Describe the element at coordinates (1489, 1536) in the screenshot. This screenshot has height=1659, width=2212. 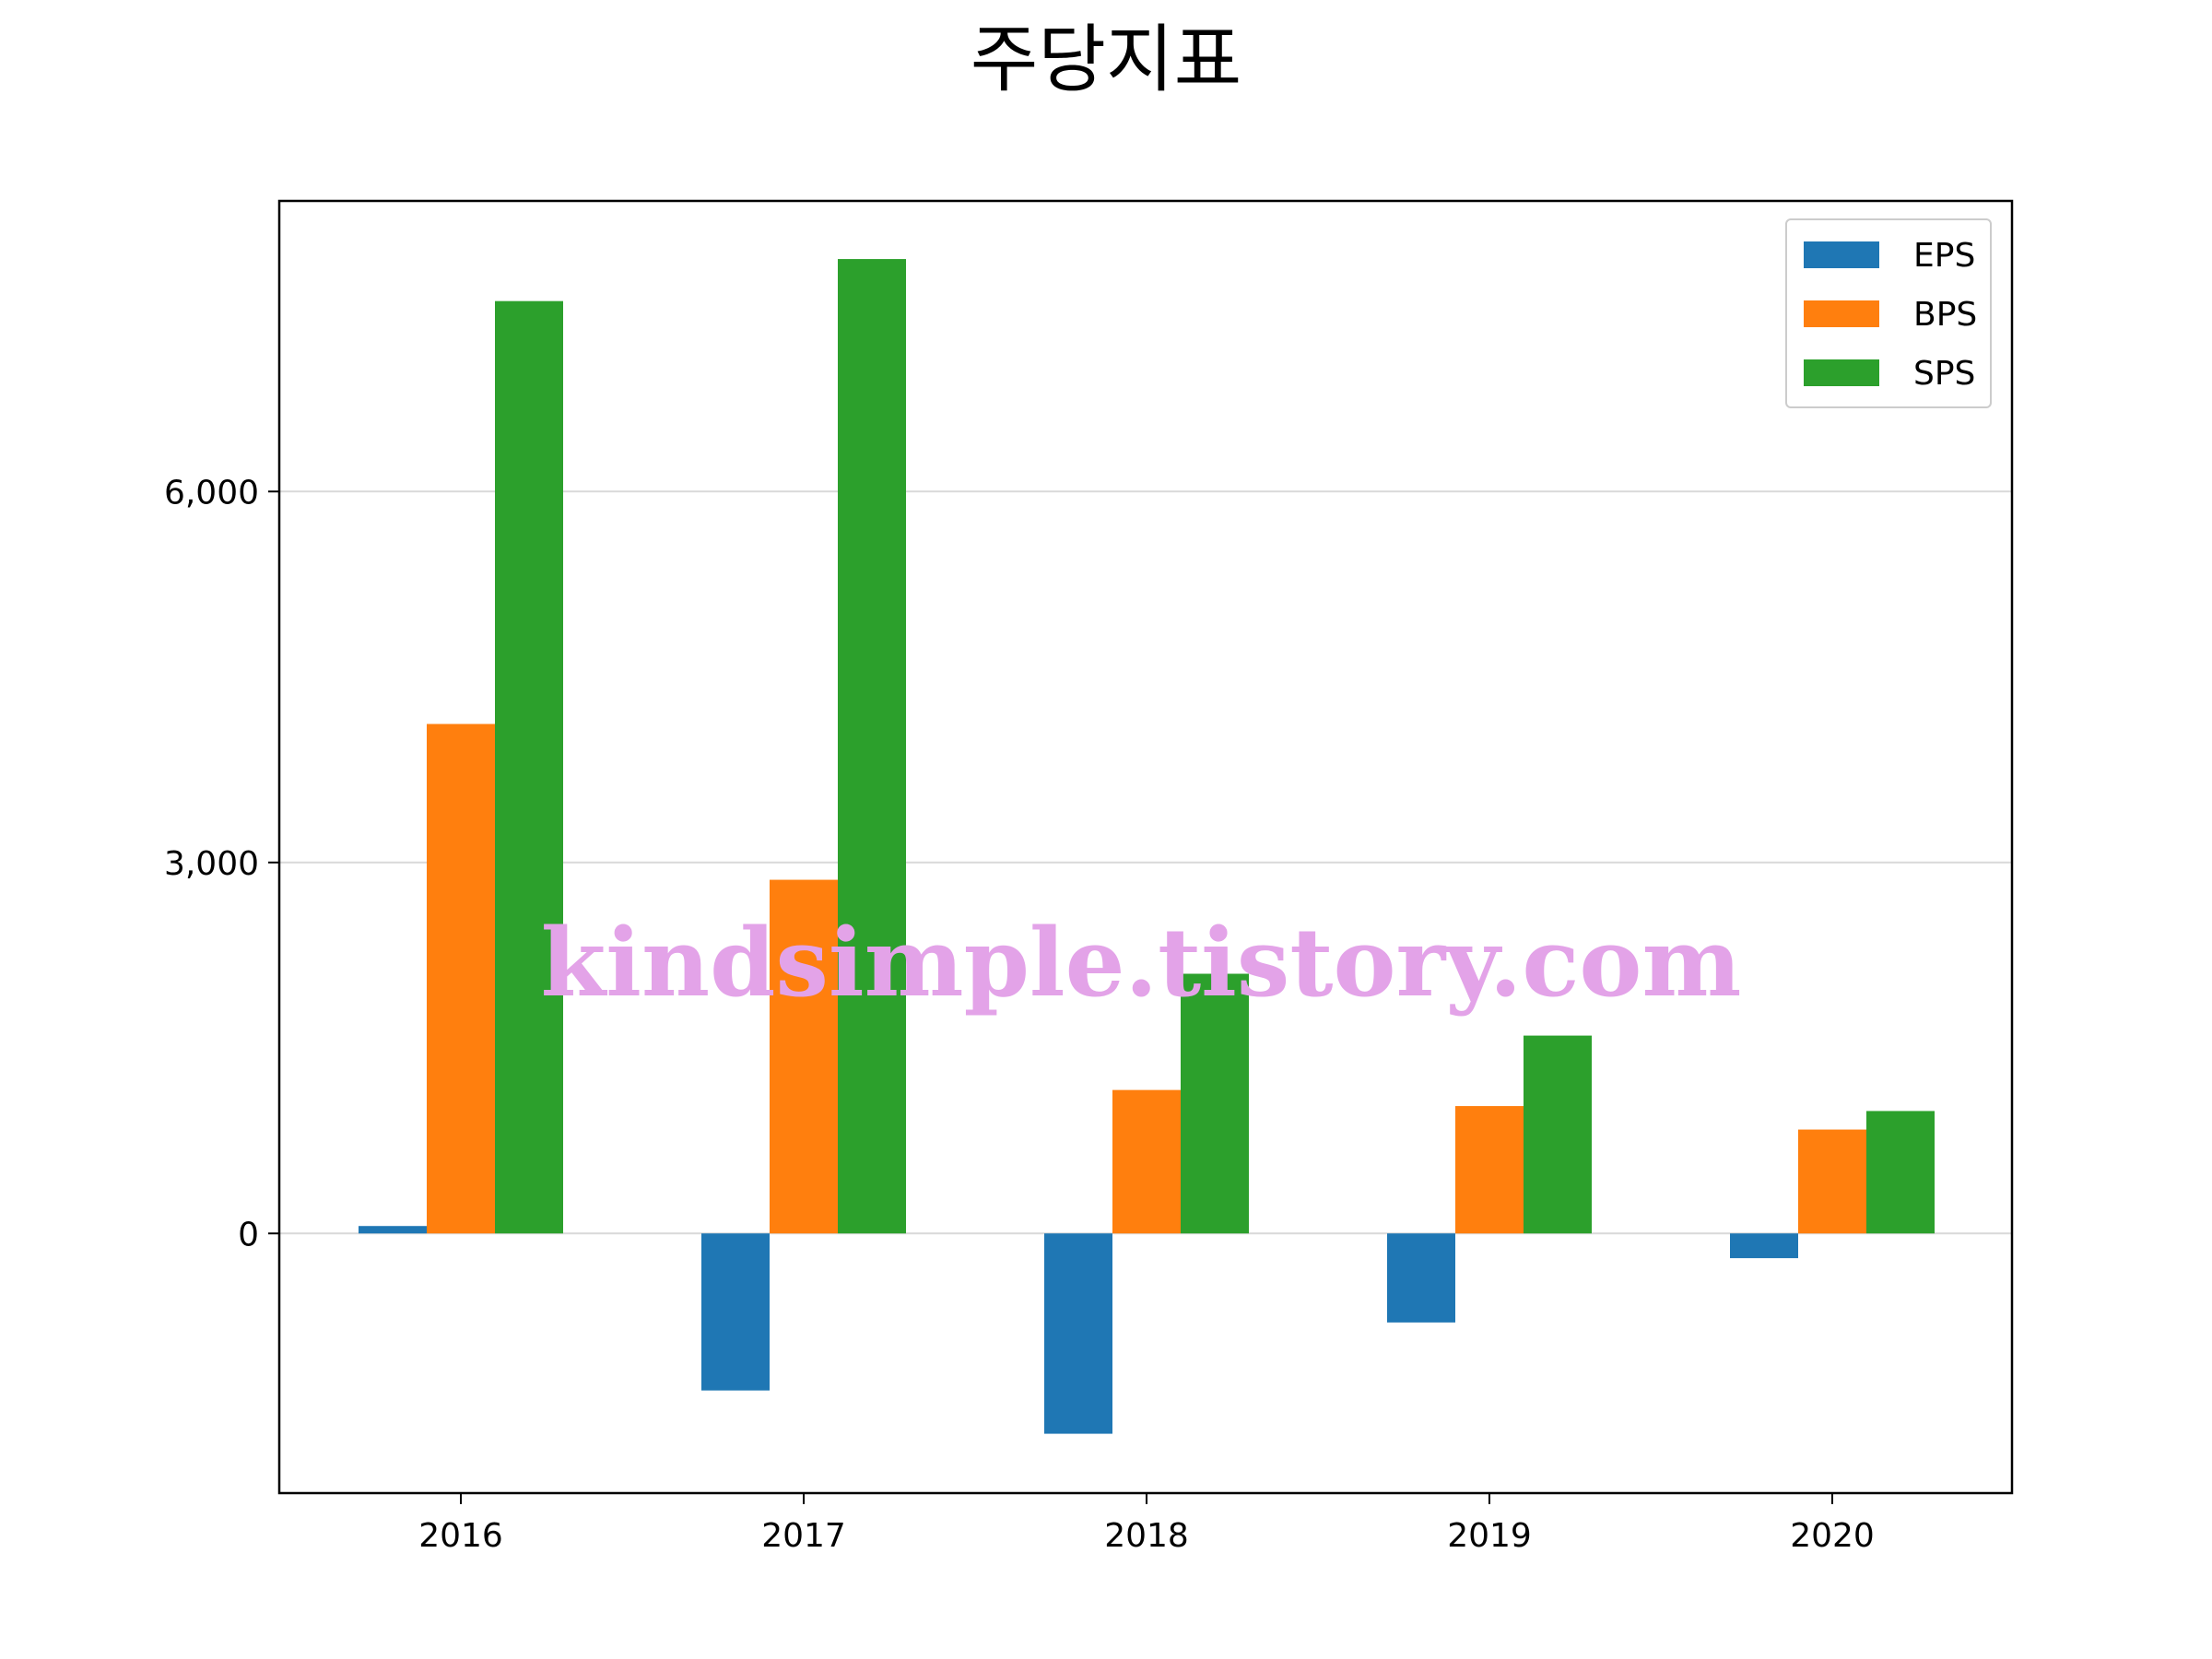
I see `x-tick-label: 2019` at that location.